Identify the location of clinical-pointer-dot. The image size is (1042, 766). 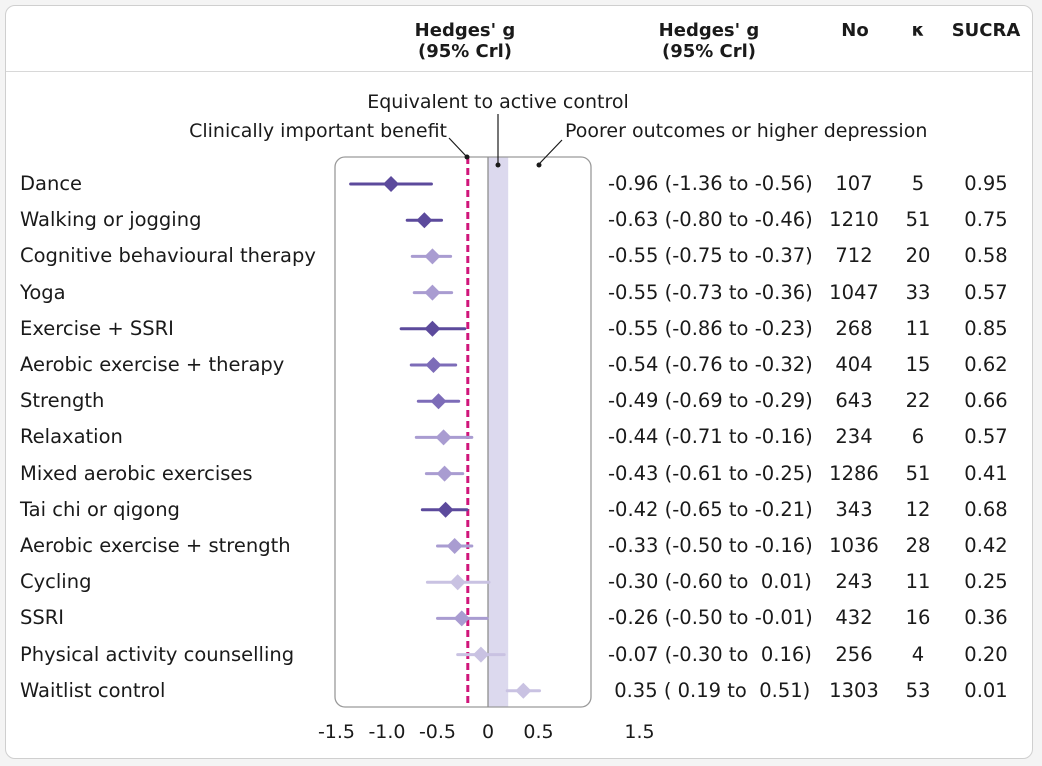
(467, 157).